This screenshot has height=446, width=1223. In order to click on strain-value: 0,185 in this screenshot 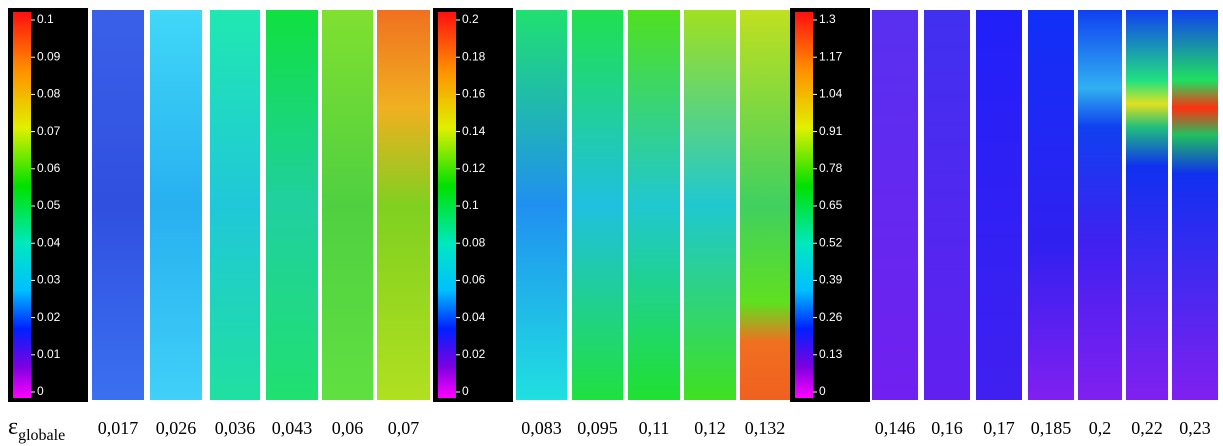, I will do `click(1051, 428)`.